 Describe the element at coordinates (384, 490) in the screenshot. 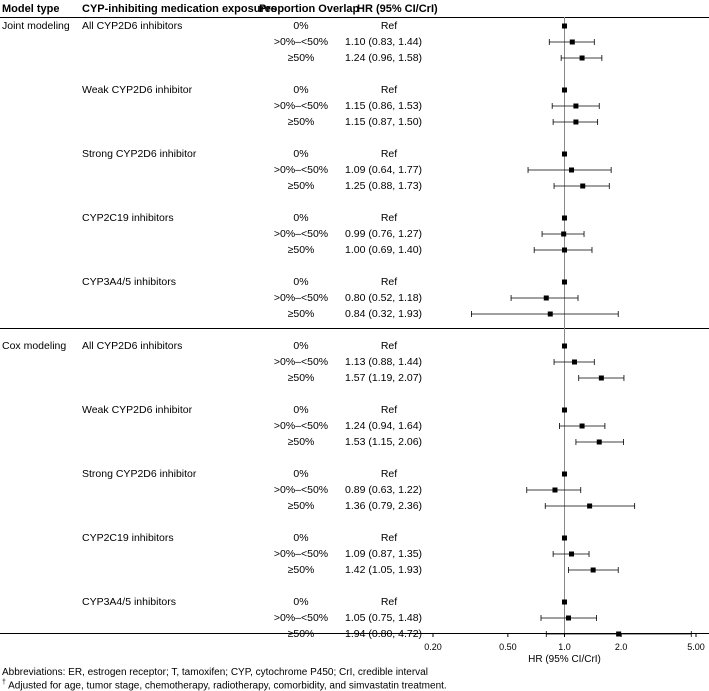

I see `hr-text: 0.89 (0.63, 1.22)` at that location.